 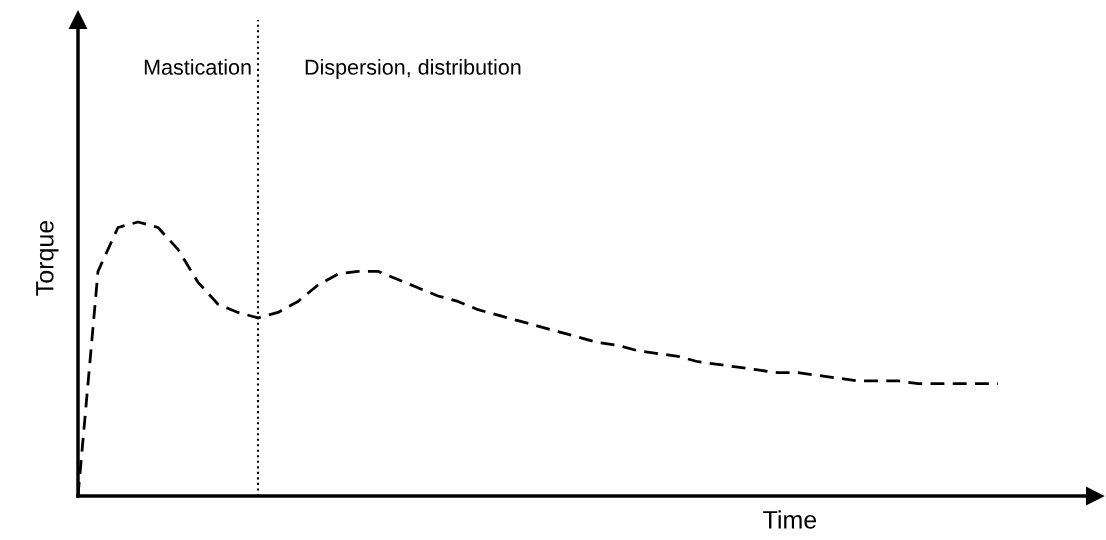 I want to click on y-axis-title: Torque, so click(x=47, y=258).